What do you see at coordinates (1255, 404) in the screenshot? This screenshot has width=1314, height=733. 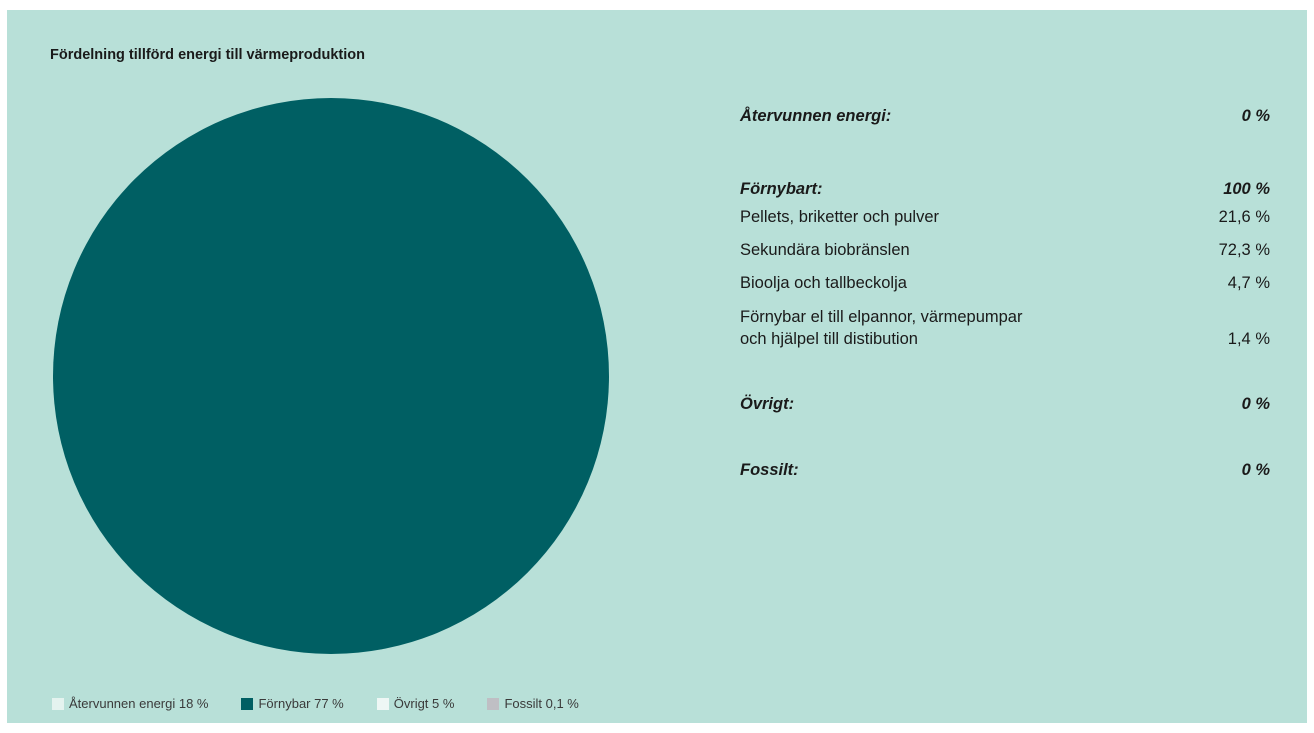 I see `breakdown-other-value: 0 %` at bounding box center [1255, 404].